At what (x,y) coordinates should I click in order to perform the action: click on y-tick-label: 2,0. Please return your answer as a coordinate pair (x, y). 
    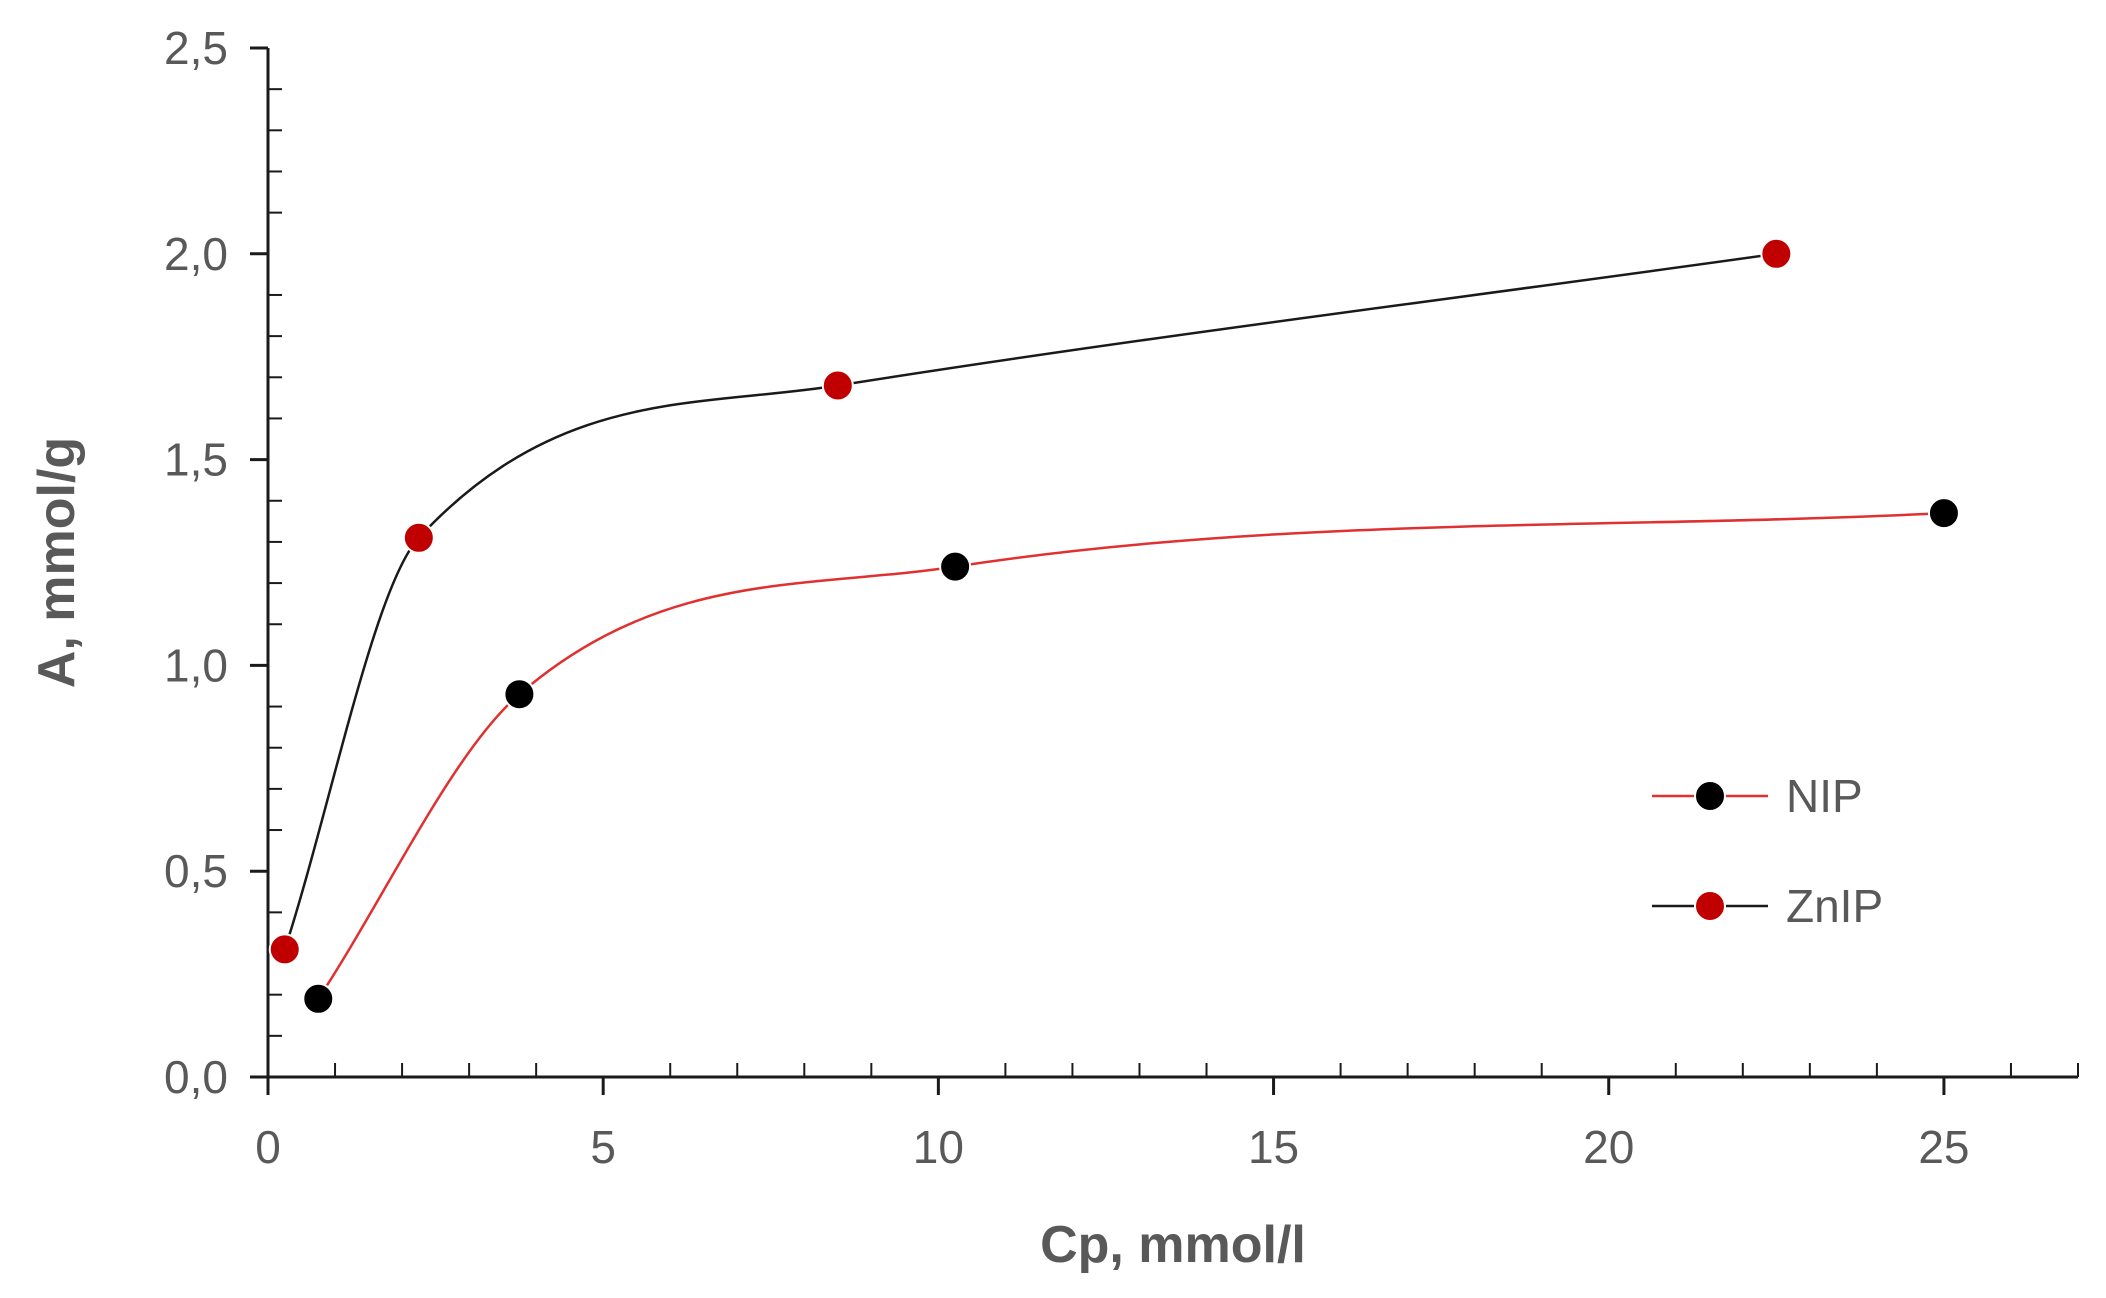
    Looking at the image, I should click on (196, 254).